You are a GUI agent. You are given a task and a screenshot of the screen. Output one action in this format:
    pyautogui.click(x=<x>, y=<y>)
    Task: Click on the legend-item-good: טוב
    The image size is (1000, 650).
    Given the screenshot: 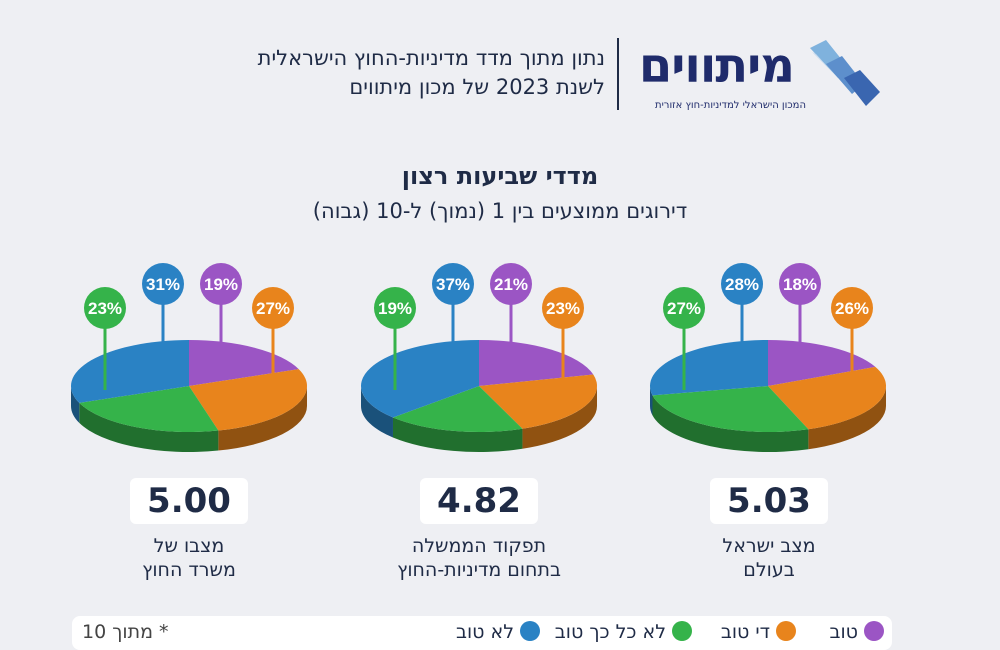 What is the action you would take?
    pyautogui.click(x=857, y=632)
    